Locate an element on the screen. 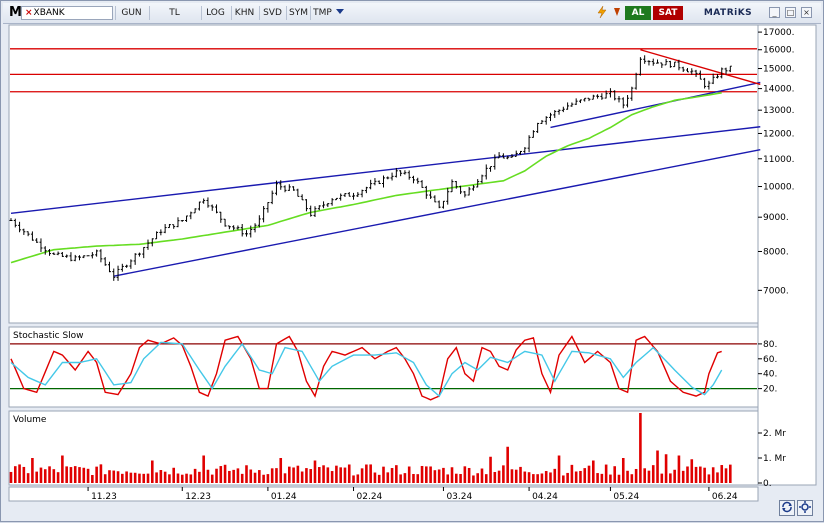 The height and width of the screenshot is (523, 824). stochastic-lines is located at coordinates (366, 368).